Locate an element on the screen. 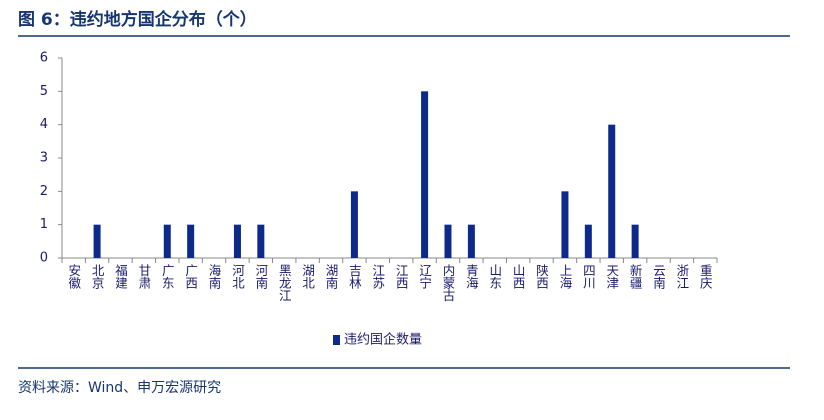 Image resolution: width=824 pixels, height=420 pixels. x-tick-label: 海南 is located at coordinates (214, 276).